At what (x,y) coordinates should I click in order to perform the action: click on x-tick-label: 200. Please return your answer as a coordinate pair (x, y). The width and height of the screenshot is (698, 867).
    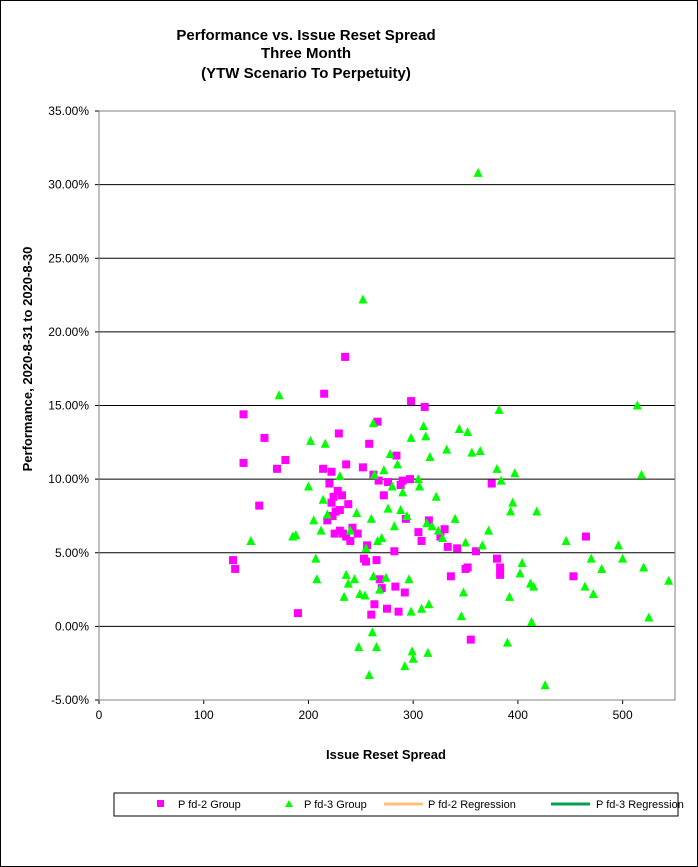
    Looking at the image, I should click on (308, 715).